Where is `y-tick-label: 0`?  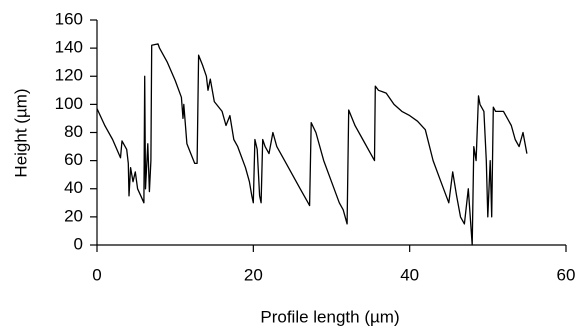
y-tick-label: 0 is located at coordinates (78, 243).